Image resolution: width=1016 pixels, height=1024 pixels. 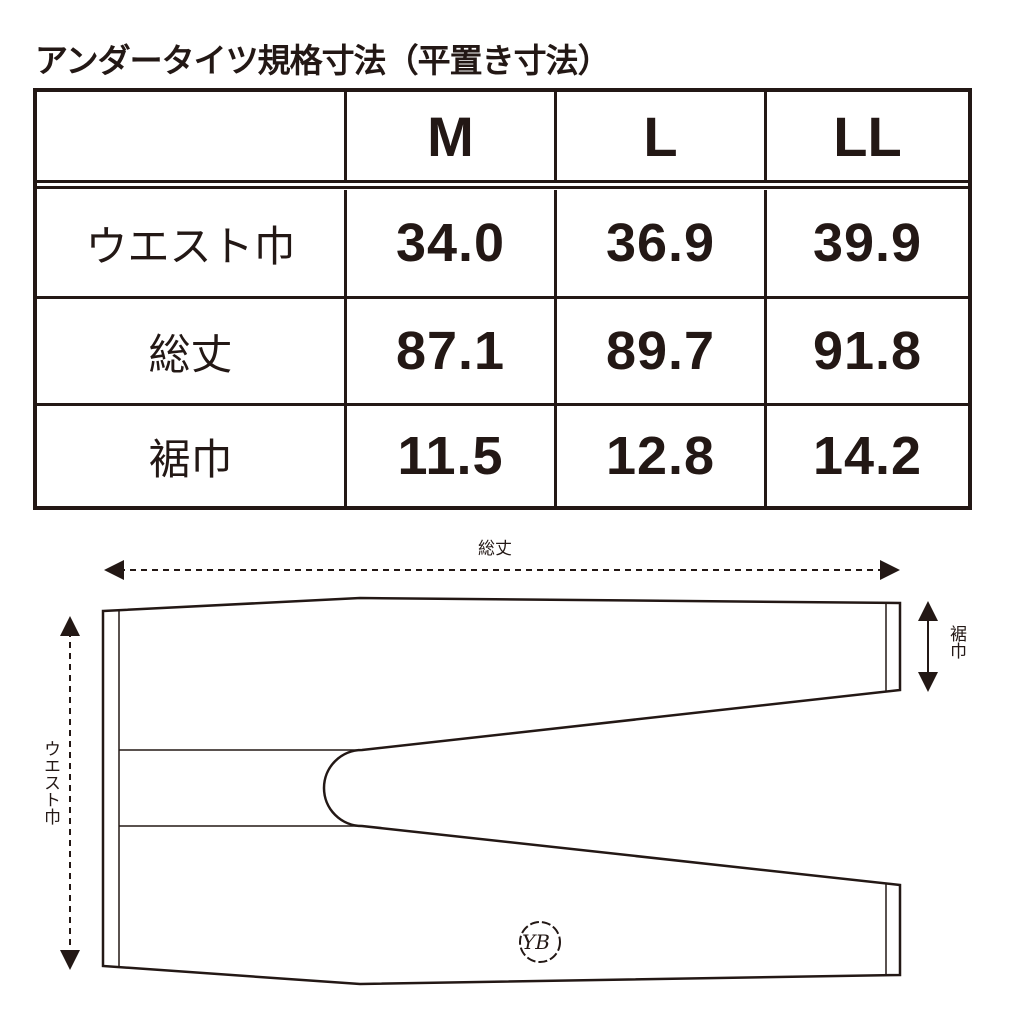 What do you see at coordinates (452, 136) in the screenshot?
I see `header-cell-m: M` at bounding box center [452, 136].